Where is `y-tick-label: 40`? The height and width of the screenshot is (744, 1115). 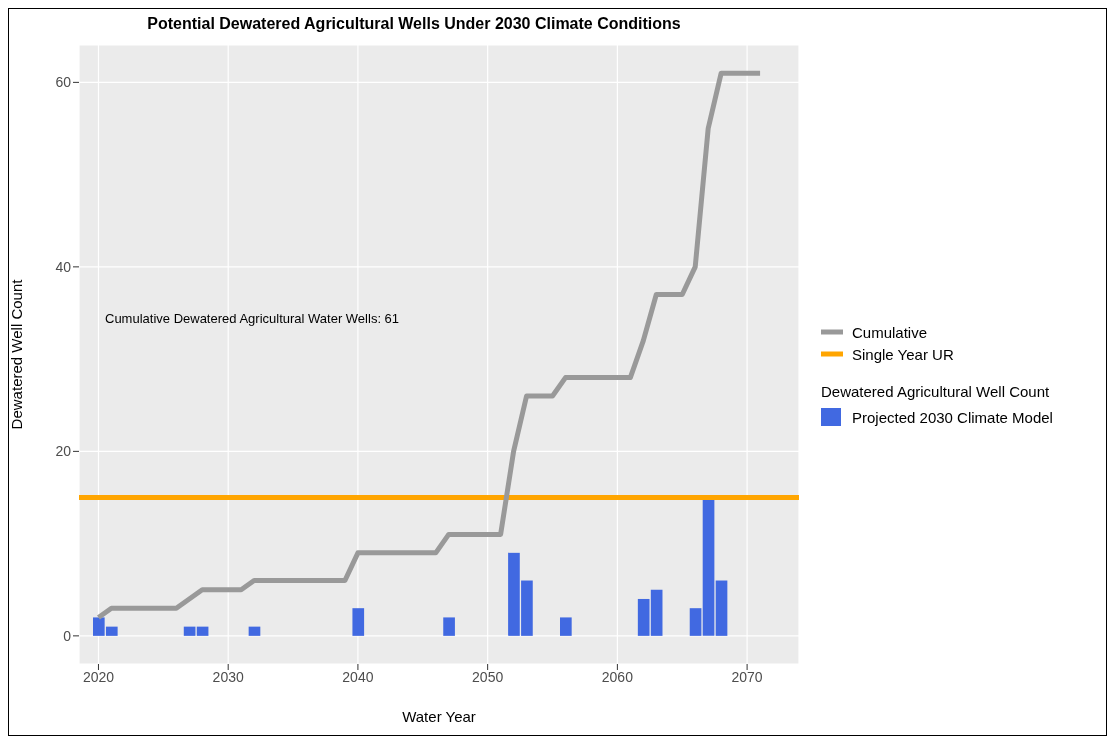
y-tick-label: 40 is located at coordinates (63, 266).